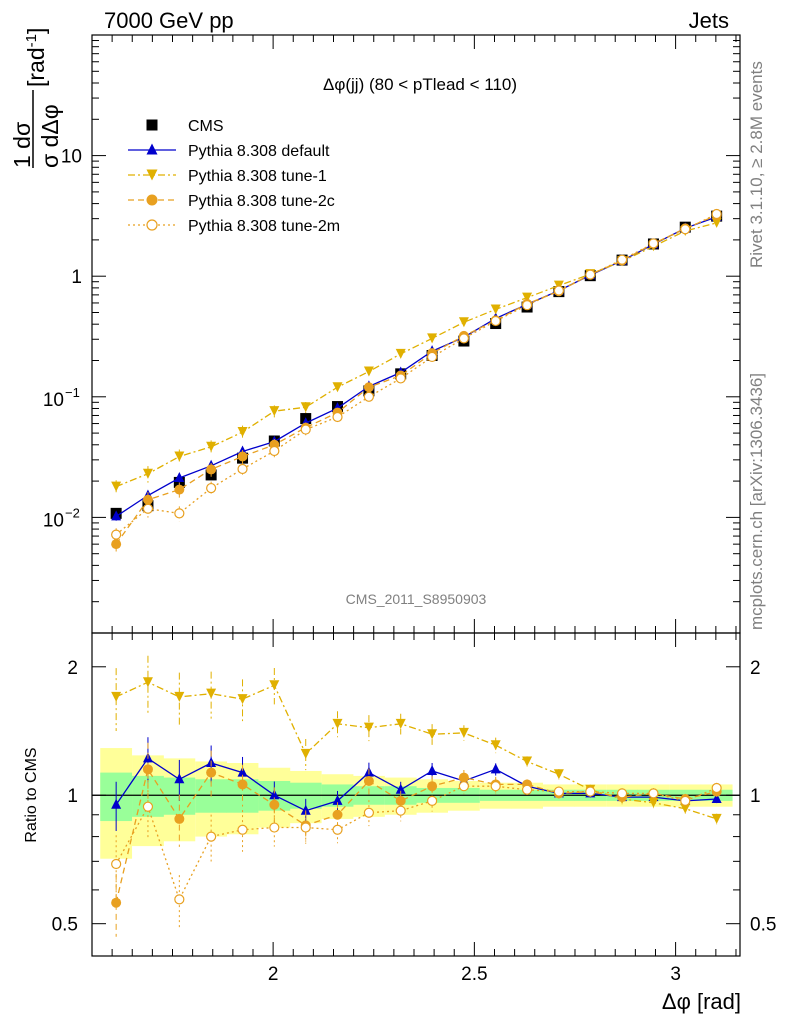  Describe the element at coordinates (259, 151) in the screenshot. I see `legend-label: Pythia 8.308 default` at that location.